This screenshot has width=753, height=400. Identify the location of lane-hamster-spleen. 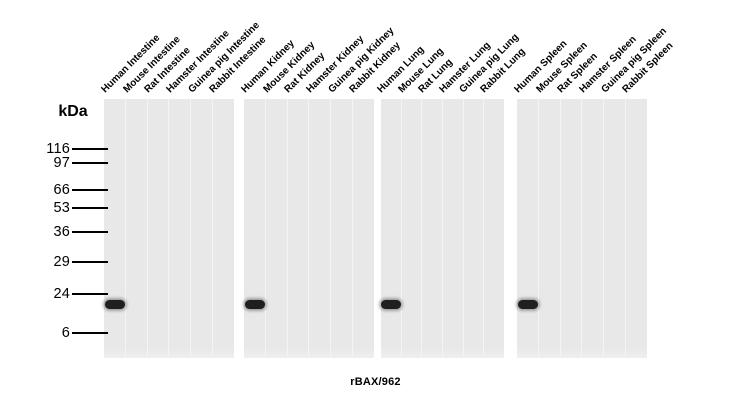
(592, 228).